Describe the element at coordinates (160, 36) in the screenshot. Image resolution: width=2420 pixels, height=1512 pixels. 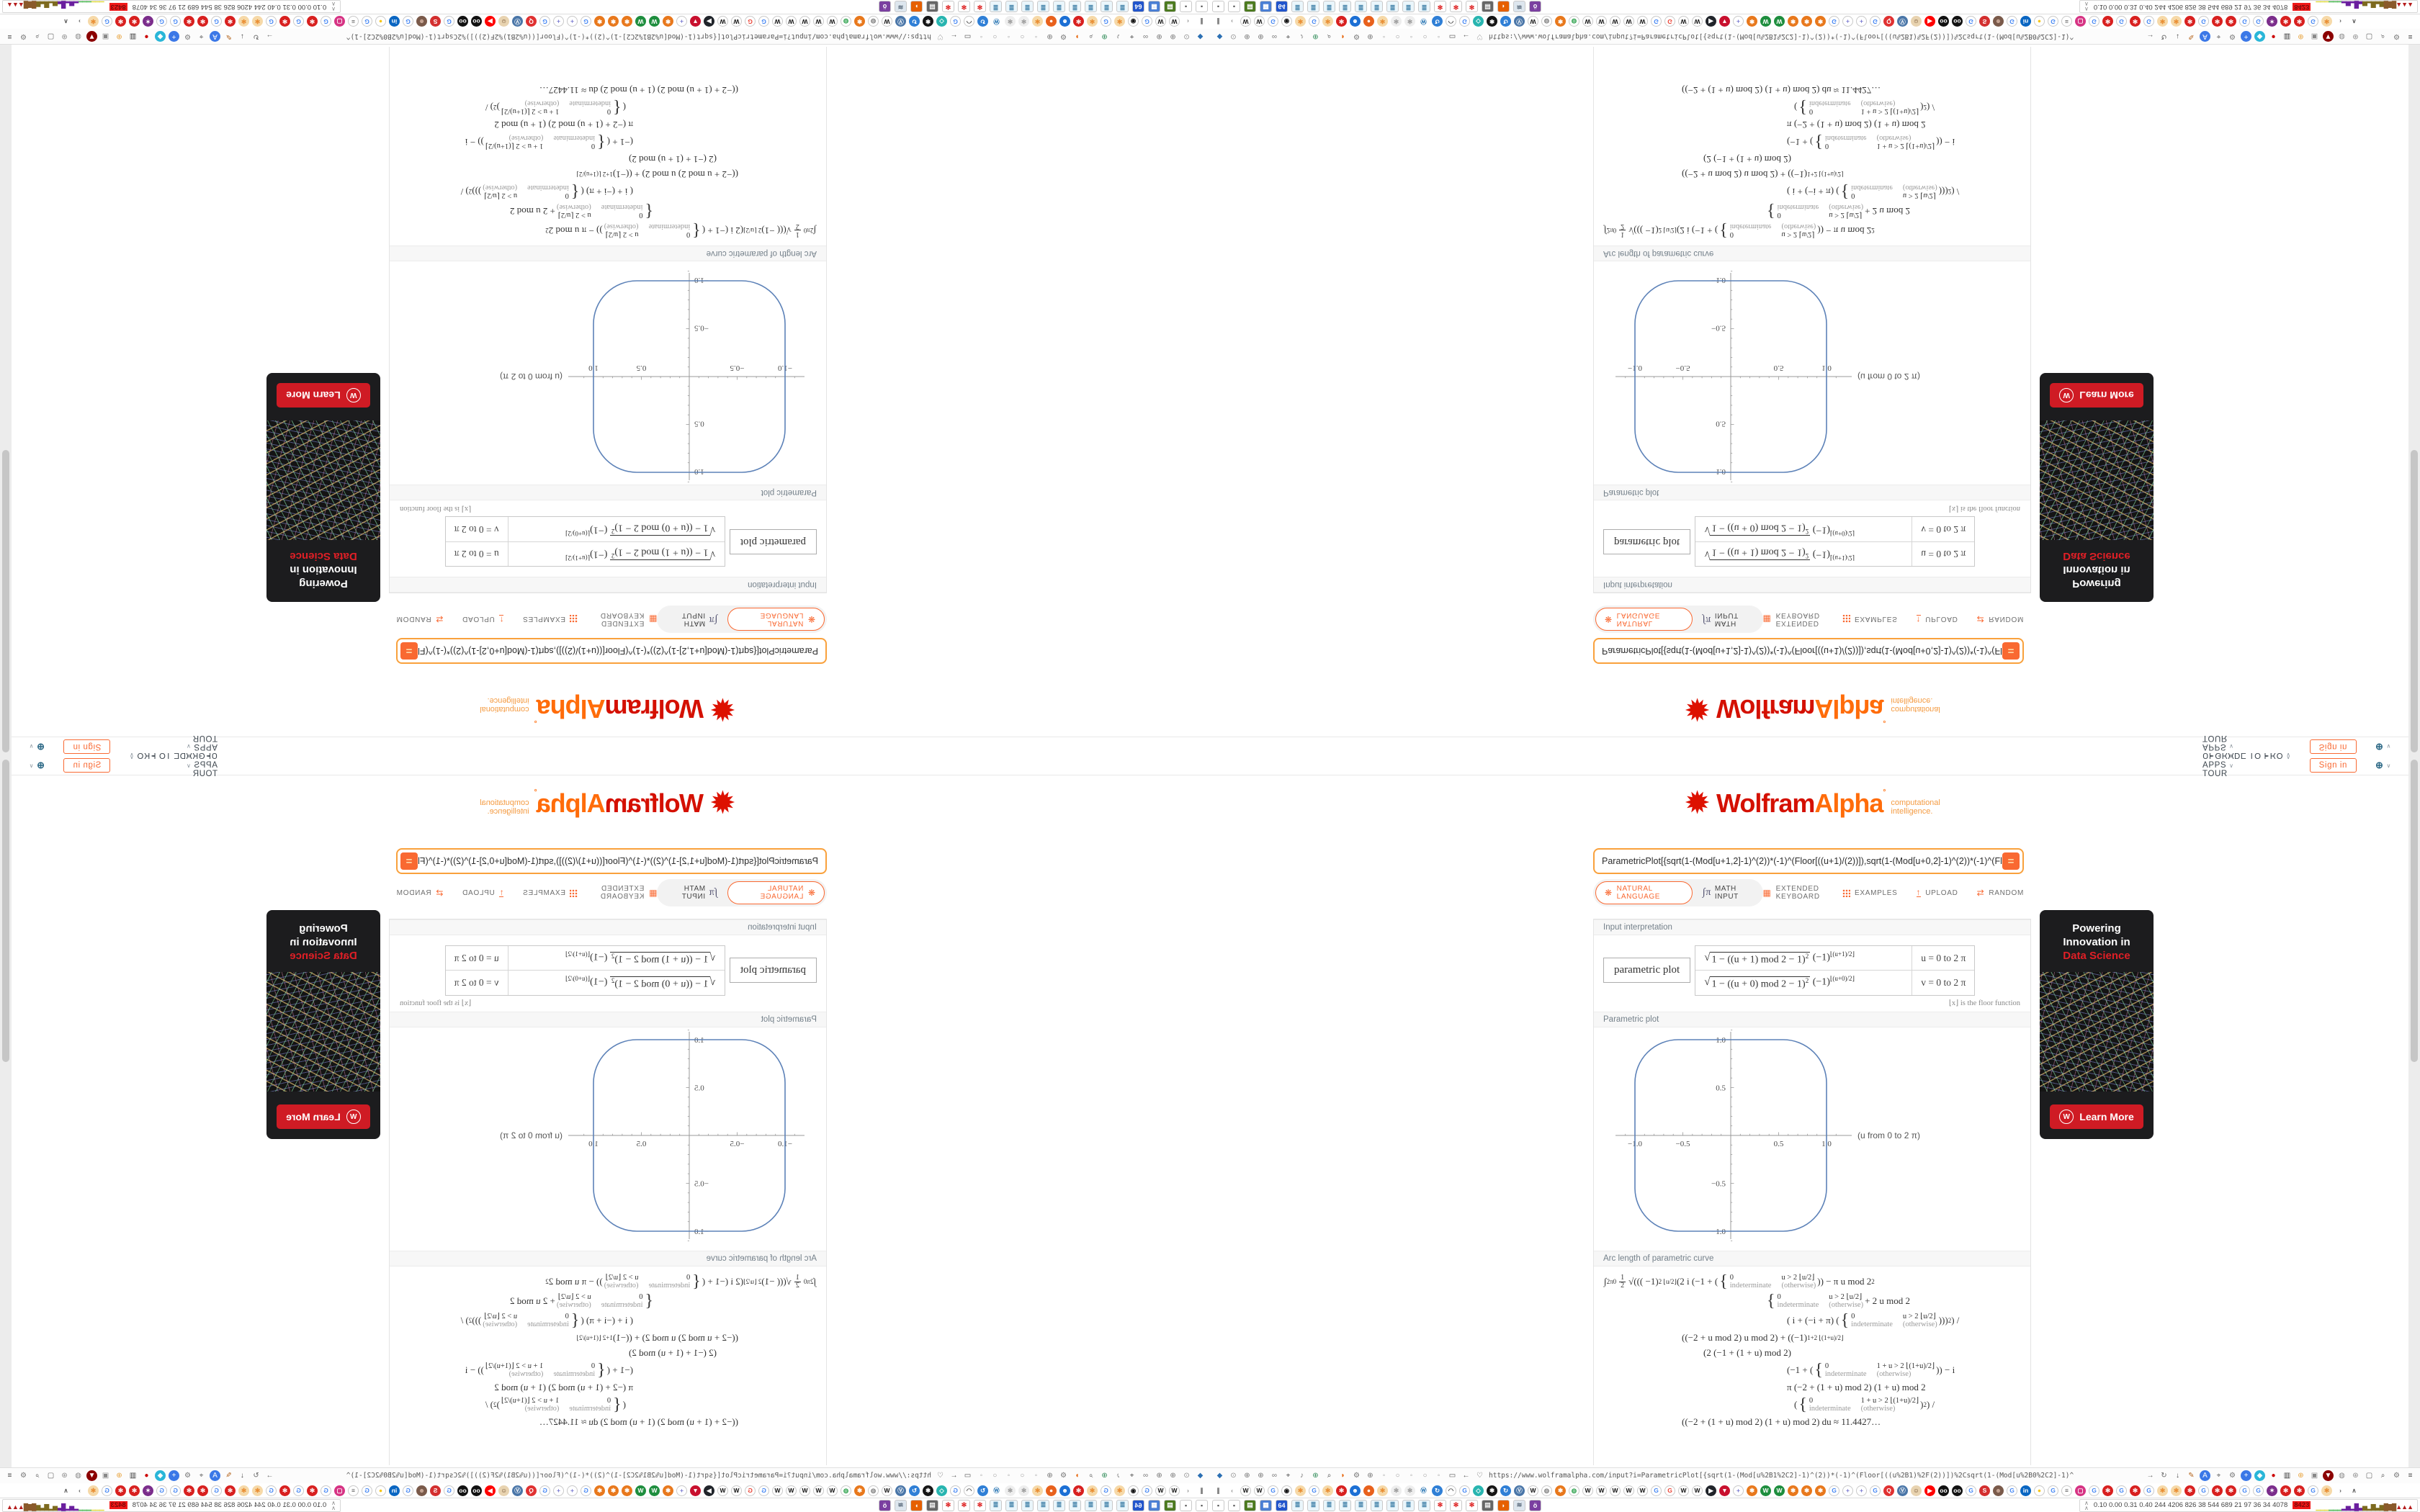
I see `extension-icon: ◆` at that location.